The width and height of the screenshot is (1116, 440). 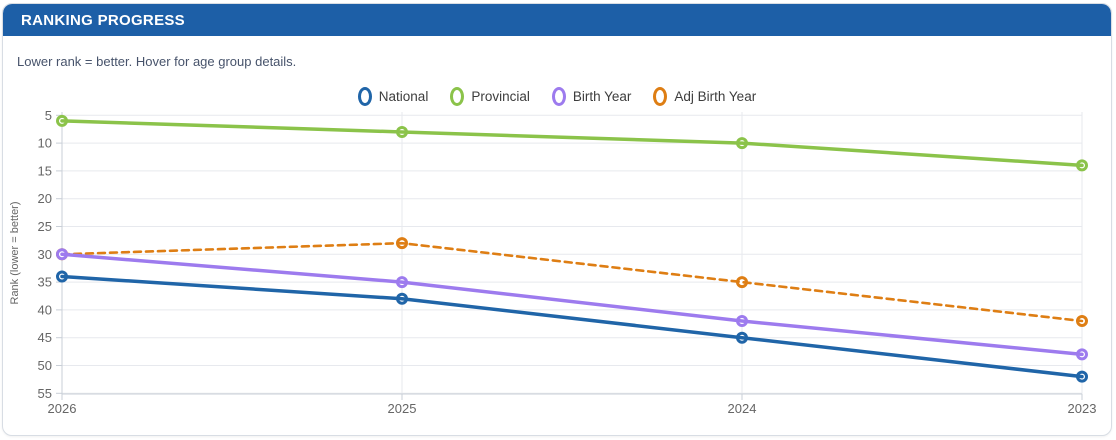 I want to click on legend-label-provincial: Provincial, so click(x=500, y=96).